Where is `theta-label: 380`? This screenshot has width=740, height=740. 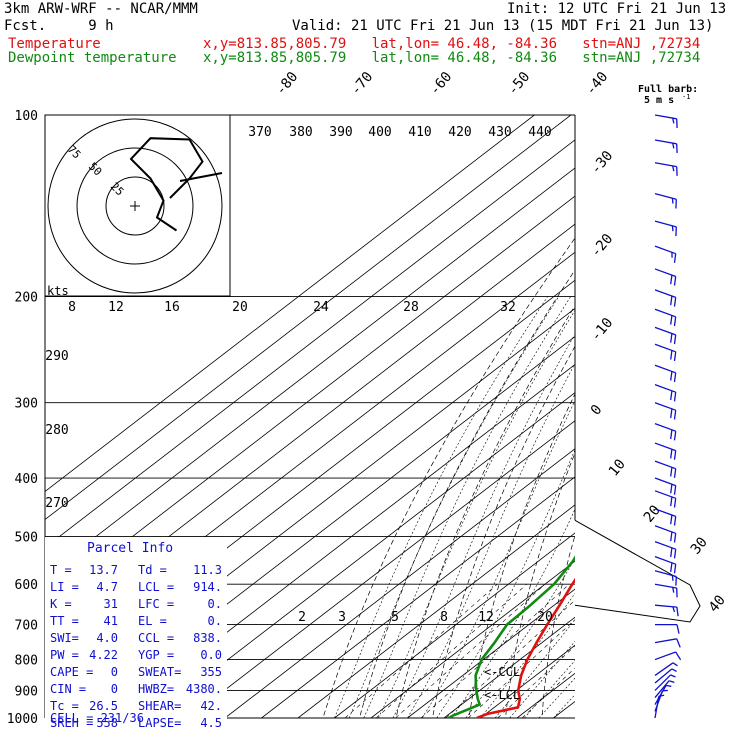
theta-label: 380 is located at coordinates (300, 132).